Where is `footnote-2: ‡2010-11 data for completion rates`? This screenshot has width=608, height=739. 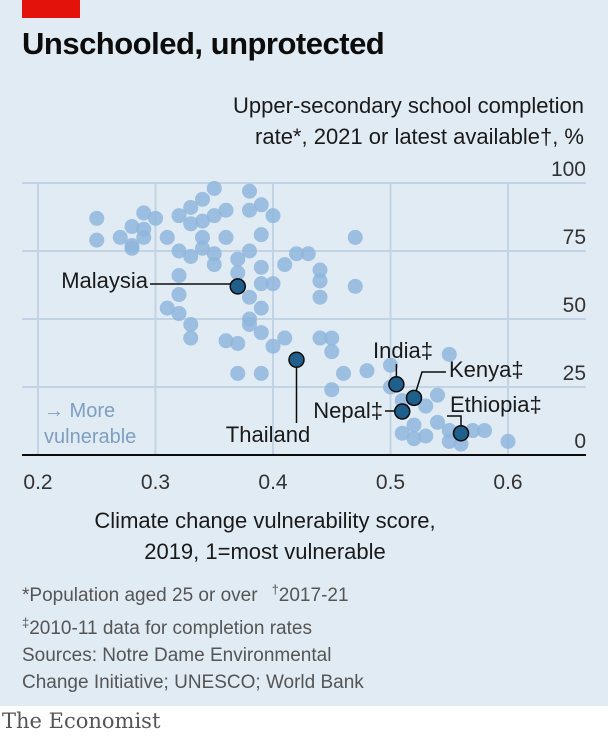
footnote-2: ‡2010-11 data for completion rates is located at coordinates (193, 625).